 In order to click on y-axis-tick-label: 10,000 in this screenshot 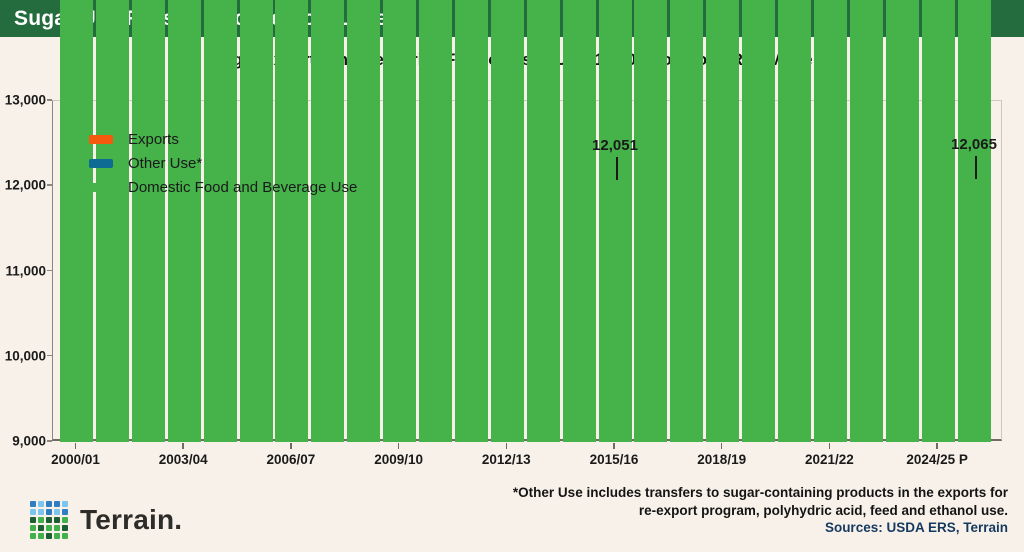, I will do `click(25, 356)`.